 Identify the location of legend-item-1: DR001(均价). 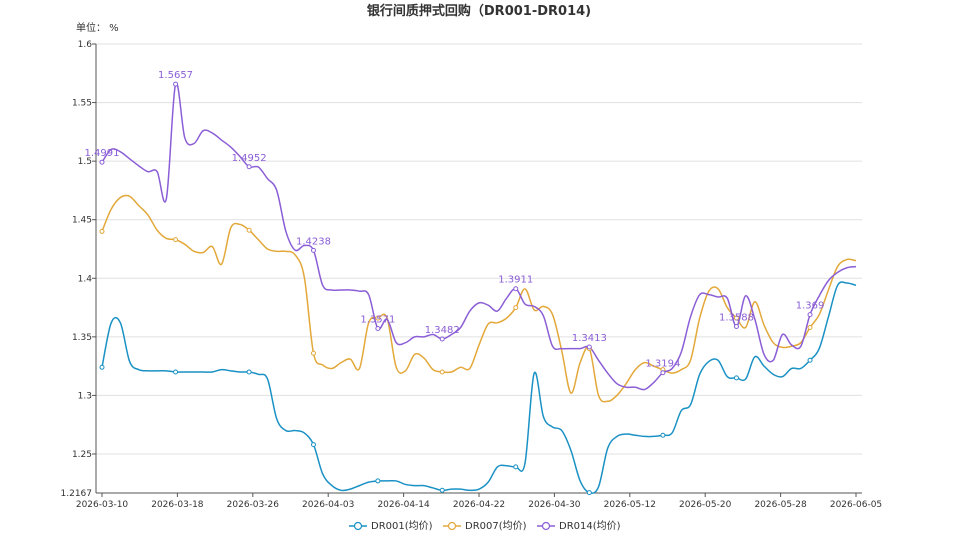
(391, 526).